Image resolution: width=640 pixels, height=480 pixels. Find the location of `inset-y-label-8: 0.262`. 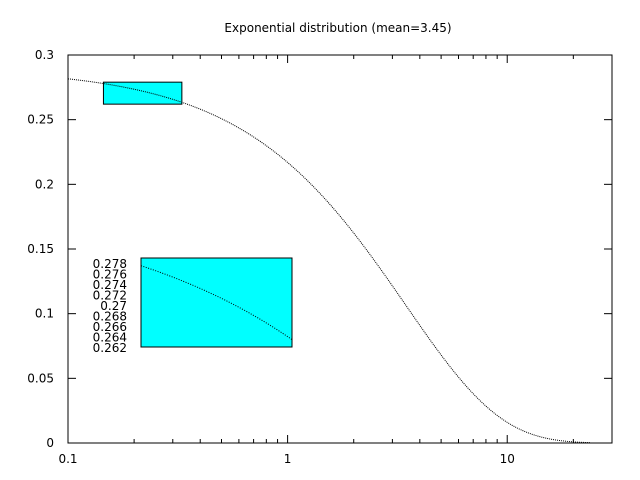

inset-y-label-8: 0.262 is located at coordinates (110, 348).